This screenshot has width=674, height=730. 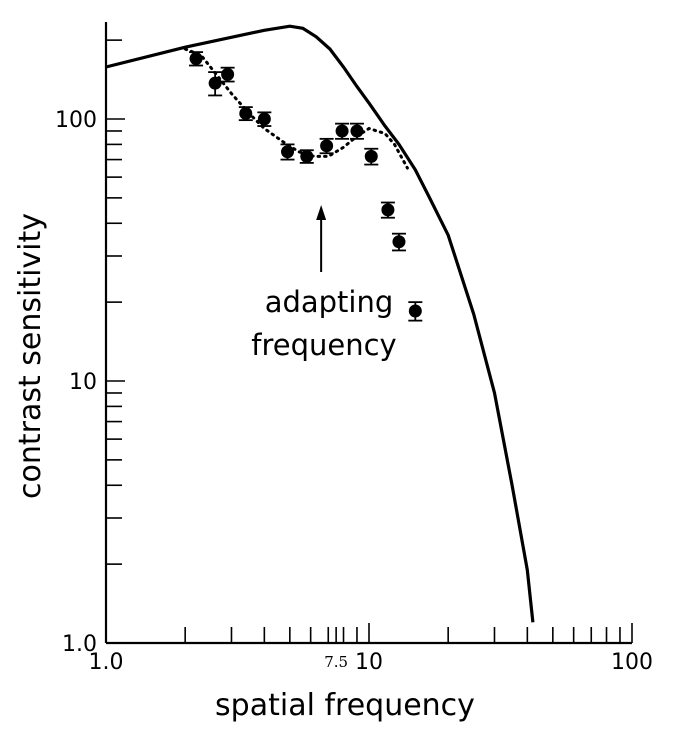 I want to click on y-tick-label: 100, so click(x=76, y=120).